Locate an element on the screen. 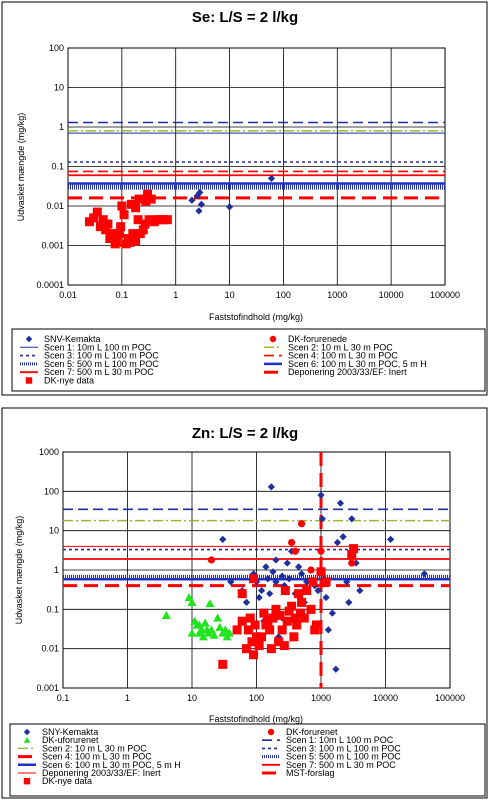 The width and height of the screenshot is (490, 800). legend-label: Scen 2: 10 m L 30 m POC is located at coordinates (94, 748).